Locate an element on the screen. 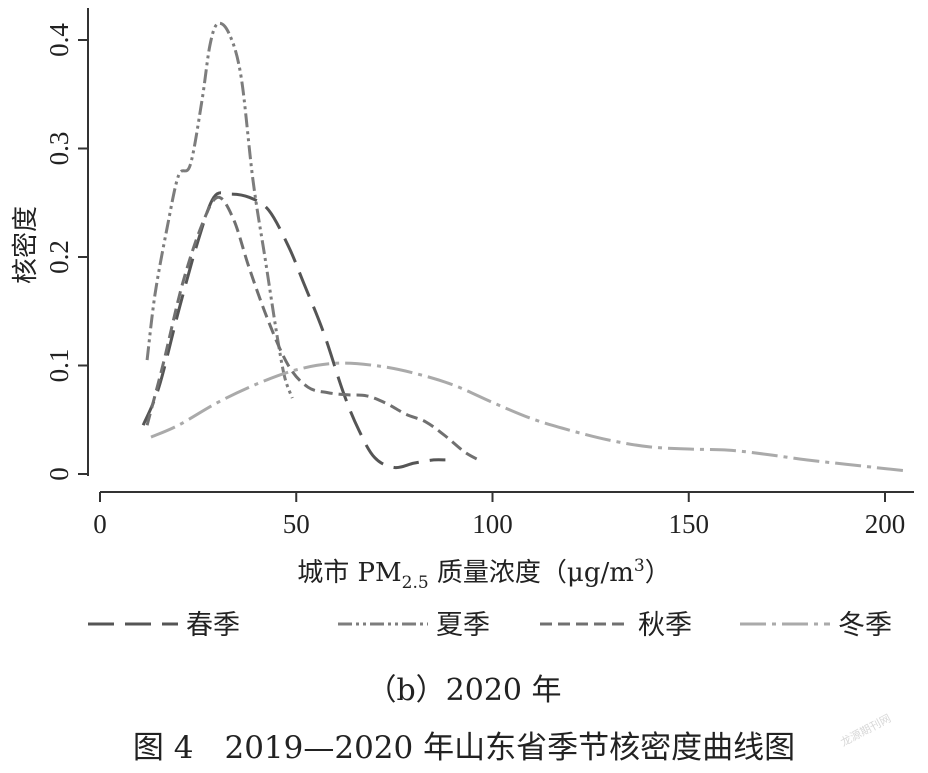  y-axis-ticks: 0 0.1 0.2 0.3 0.4 is located at coordinates (66, 252).